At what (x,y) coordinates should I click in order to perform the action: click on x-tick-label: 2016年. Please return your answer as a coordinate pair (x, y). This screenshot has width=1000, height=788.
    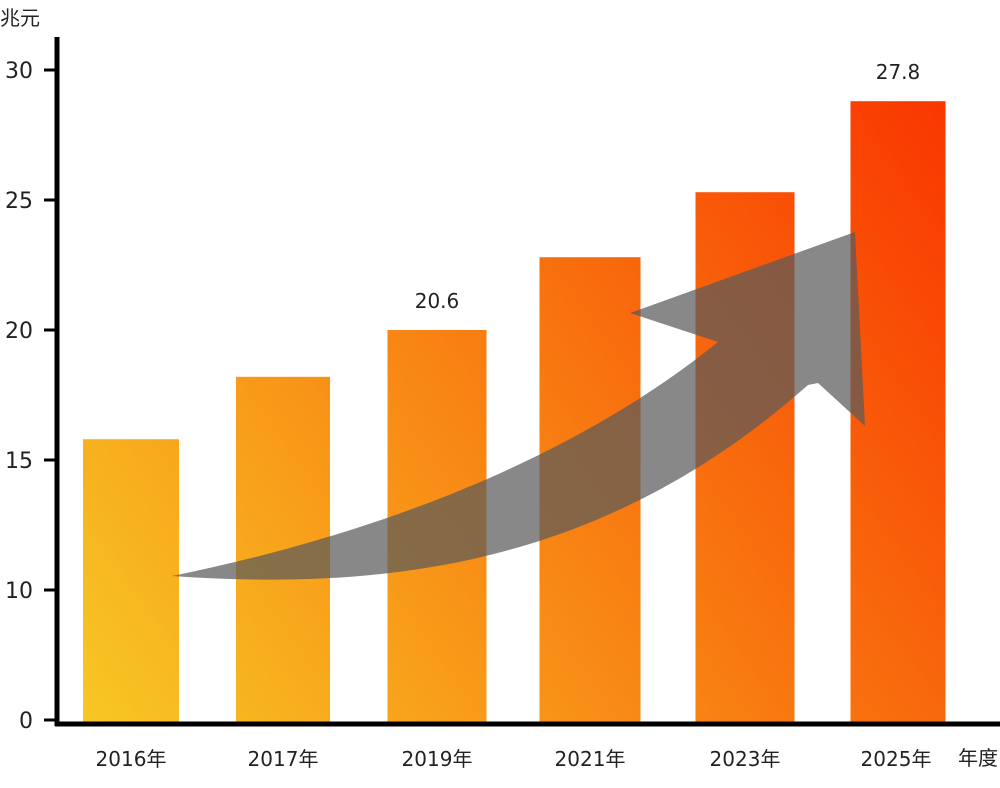
    Looking at the image, I should click on (131, 759).